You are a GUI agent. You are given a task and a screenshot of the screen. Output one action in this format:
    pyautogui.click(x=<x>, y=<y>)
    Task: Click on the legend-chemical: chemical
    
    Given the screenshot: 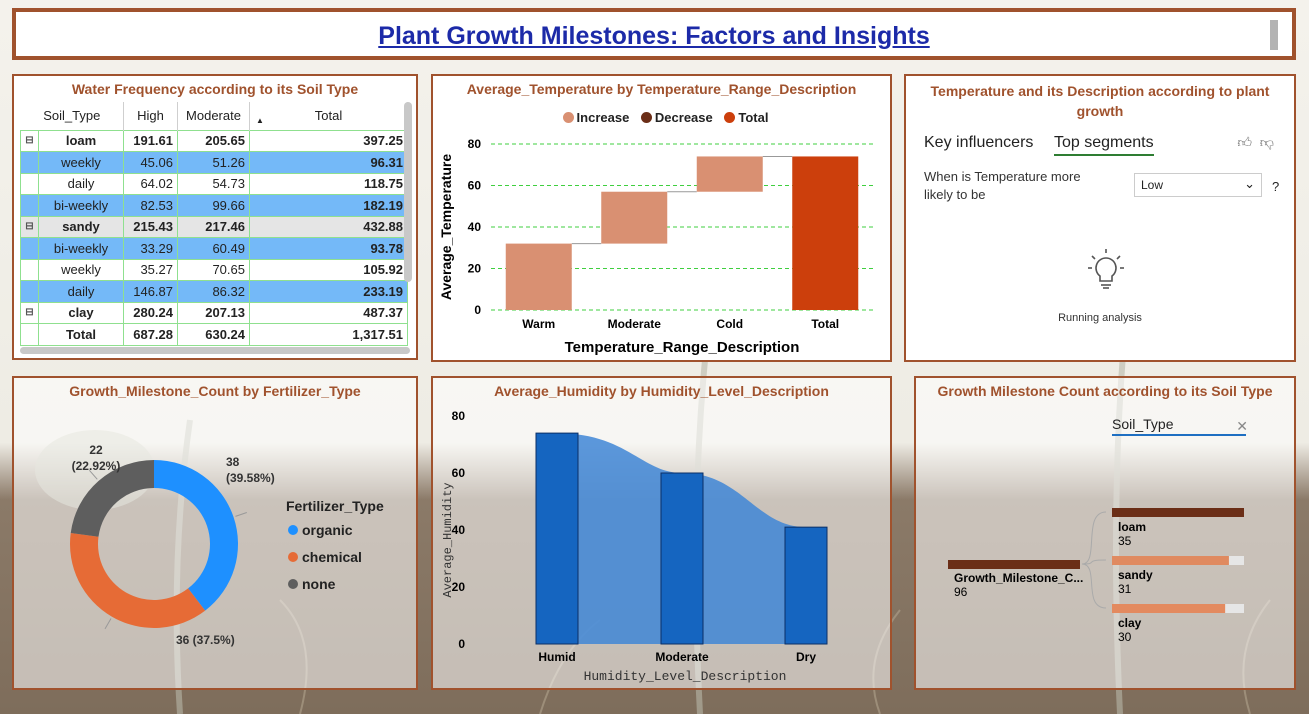 What is the action you would take?
    pyautogui.click(x=325, y=557)
    